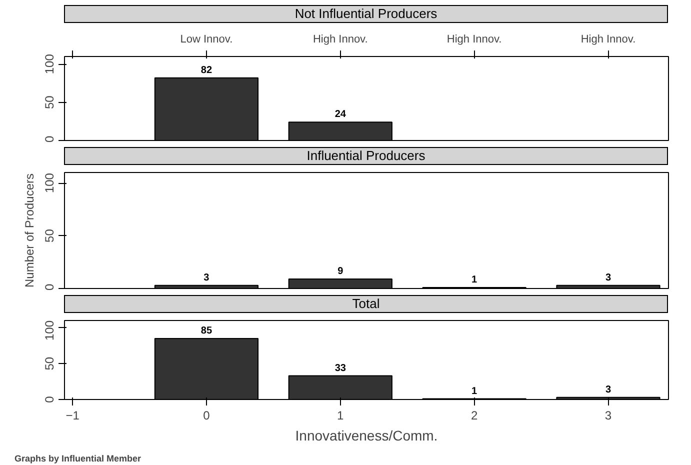 This screenshot has width=691, height=465. Describe the element at coordinates (206, 415) in the screenshot. I see `x-tick-label: 0` at that location.